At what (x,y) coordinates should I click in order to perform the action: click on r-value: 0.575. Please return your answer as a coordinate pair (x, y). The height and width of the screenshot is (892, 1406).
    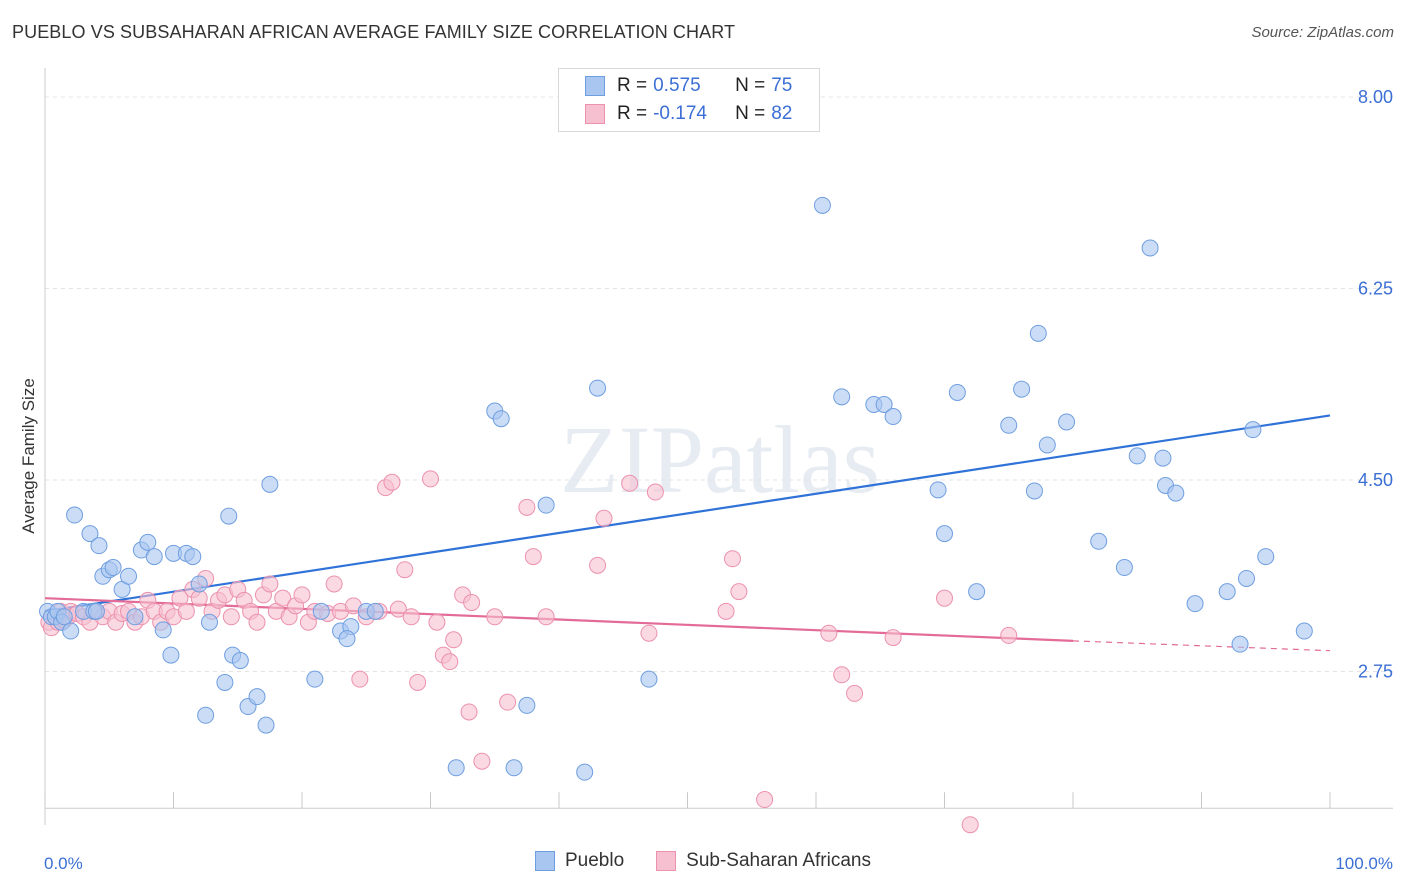
    Looking at the image, I should click on (677, 85).